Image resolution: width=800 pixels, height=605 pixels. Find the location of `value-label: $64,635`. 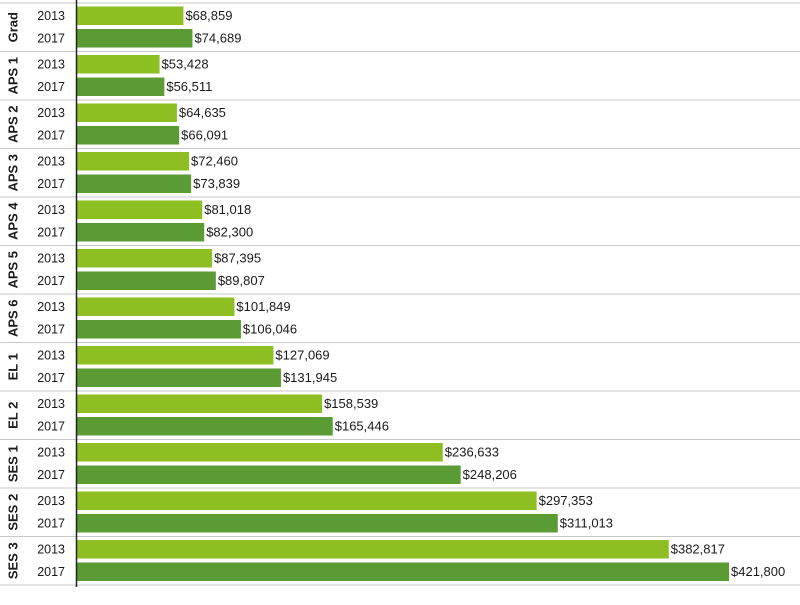

value-label: $64,635 is located at coordinates (202, 112).